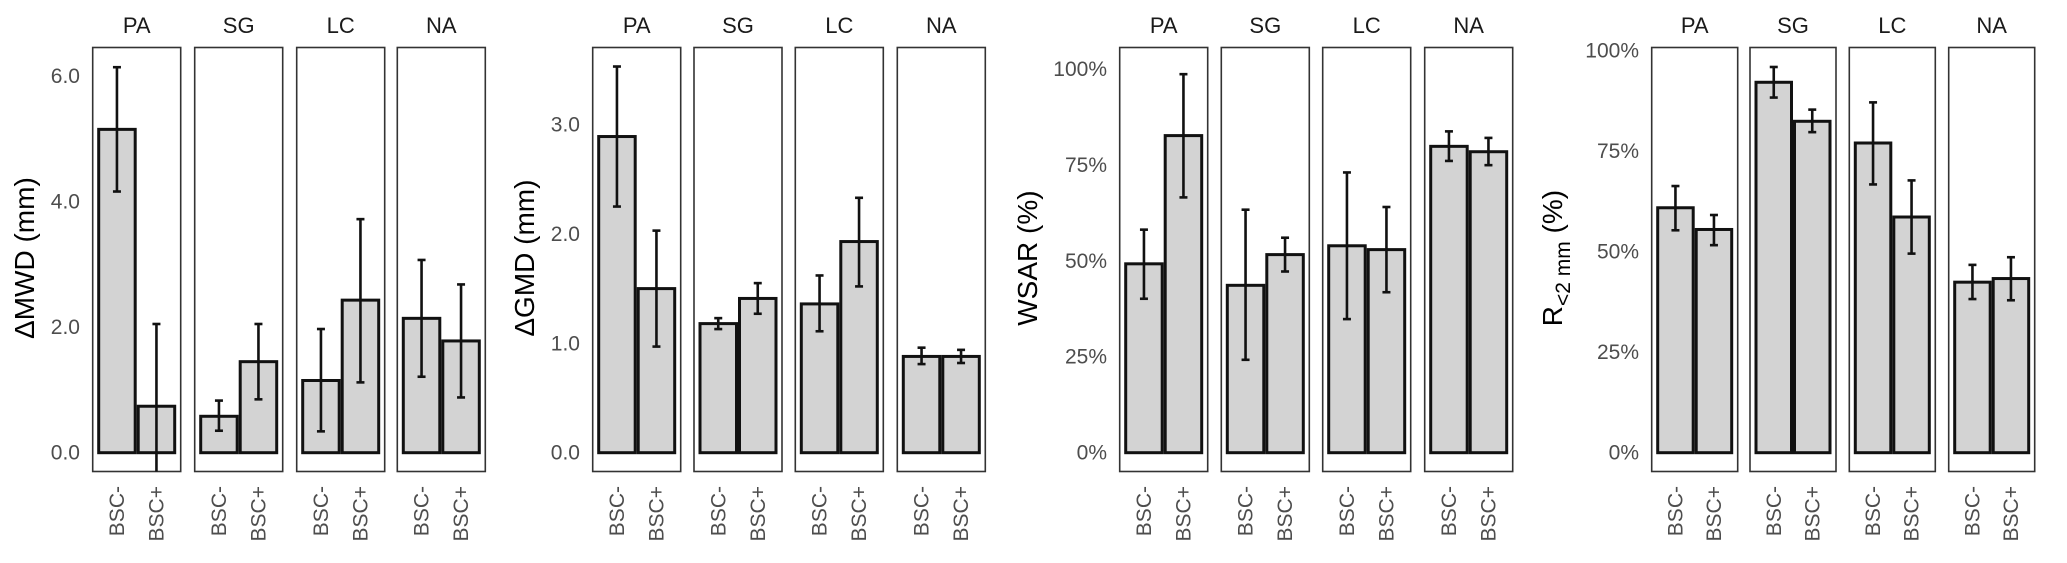 The width and height of the screenshot is (2067, 563). I want to click on y-tick-label: 6.0, so click(65, 76).